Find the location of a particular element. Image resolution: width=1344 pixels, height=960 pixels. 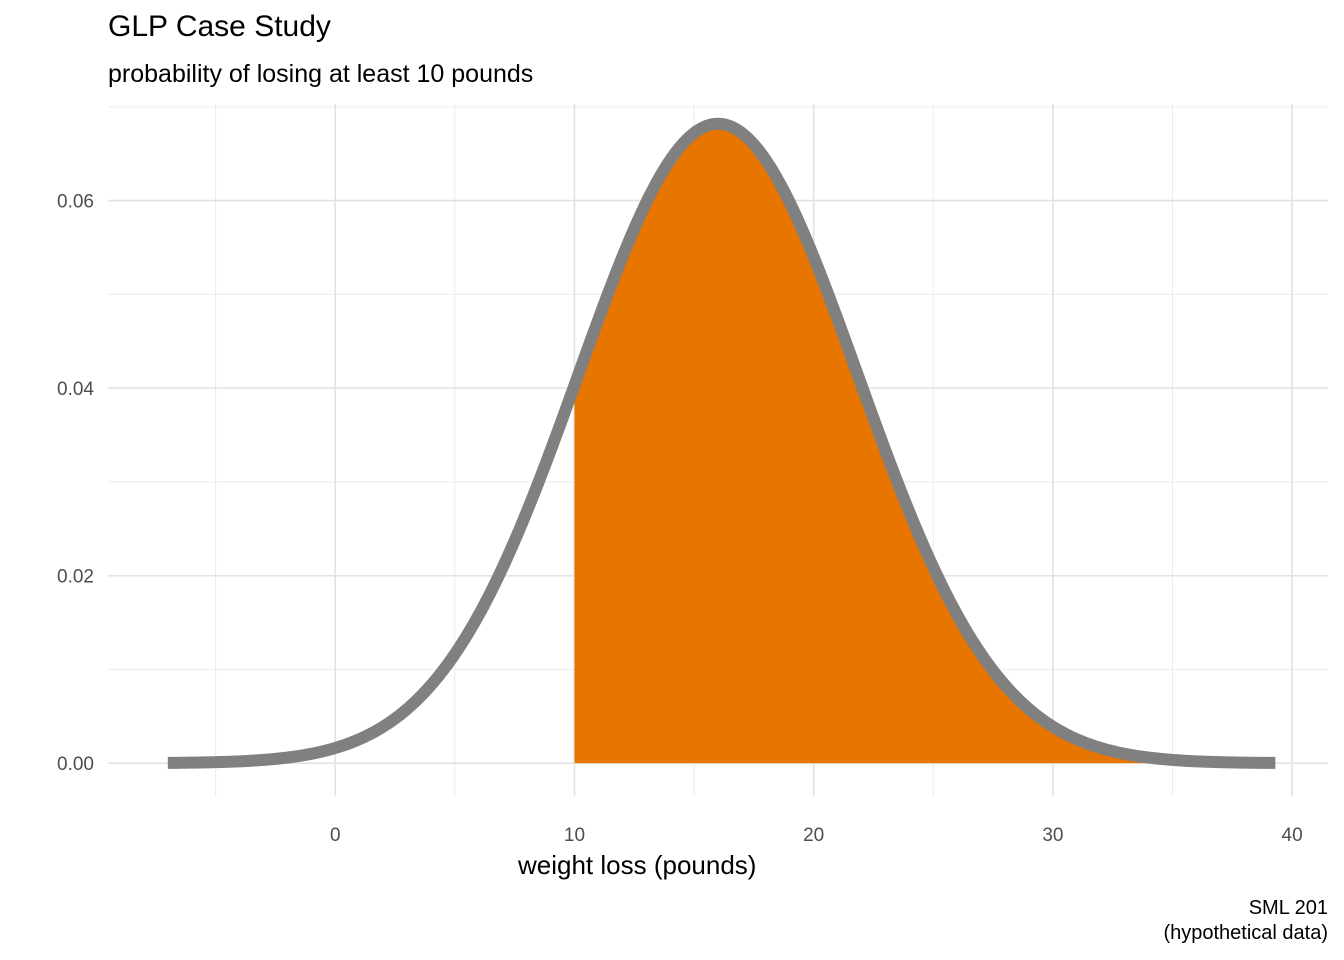

y-tick-label: 0.00 is located at coordinates (75, 764).